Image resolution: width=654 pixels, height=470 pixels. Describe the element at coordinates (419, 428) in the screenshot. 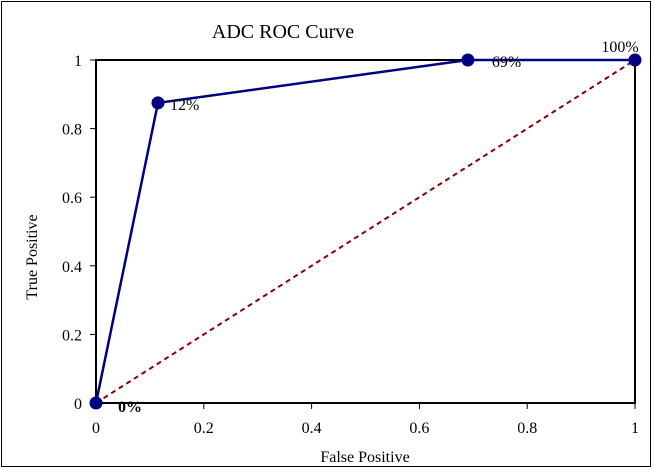

I see `x-tick-label: 0.6` at that location.